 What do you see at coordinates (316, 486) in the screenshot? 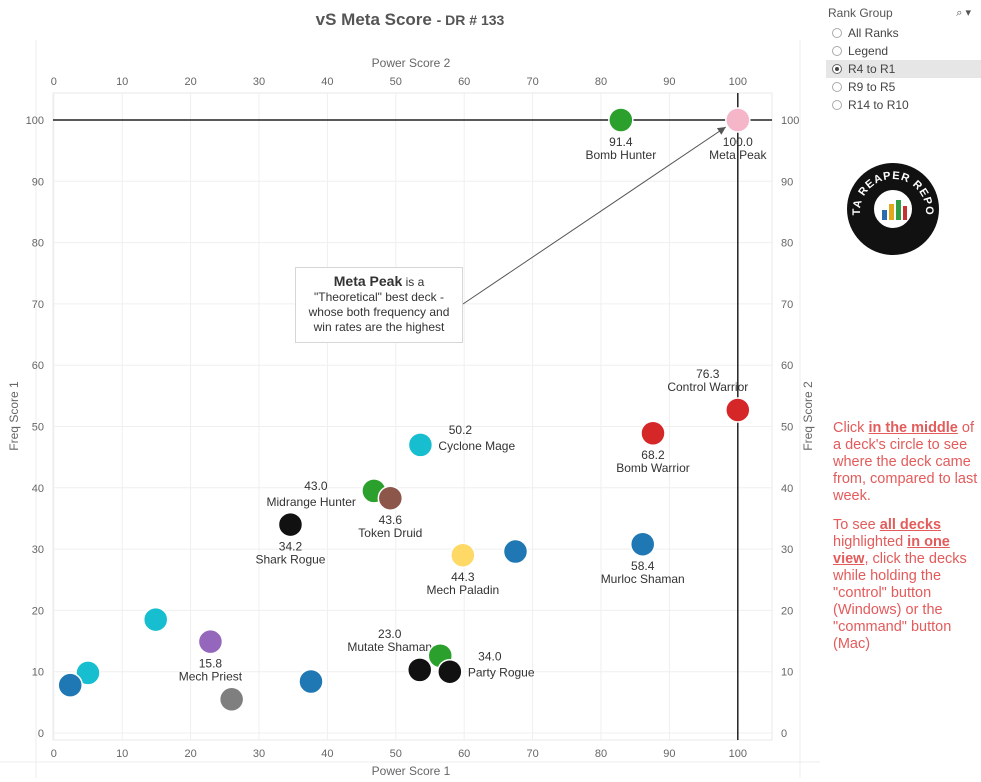
I see `deck-score-label: 43.0` at bounding box center [316, 486].